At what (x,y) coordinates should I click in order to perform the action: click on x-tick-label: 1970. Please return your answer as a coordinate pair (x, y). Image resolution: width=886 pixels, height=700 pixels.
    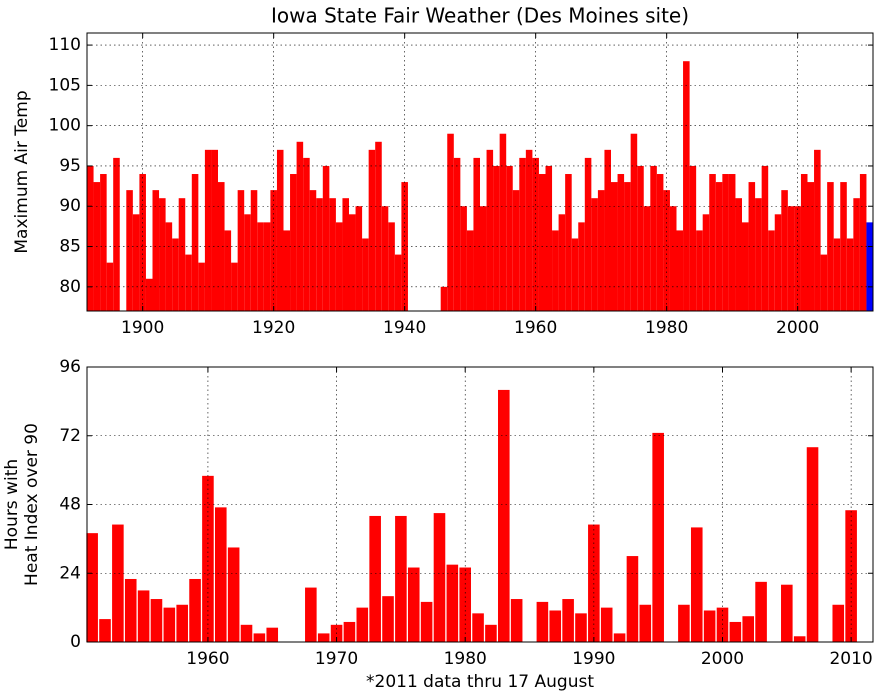
    Looking at the image, I should click on (336, 659).